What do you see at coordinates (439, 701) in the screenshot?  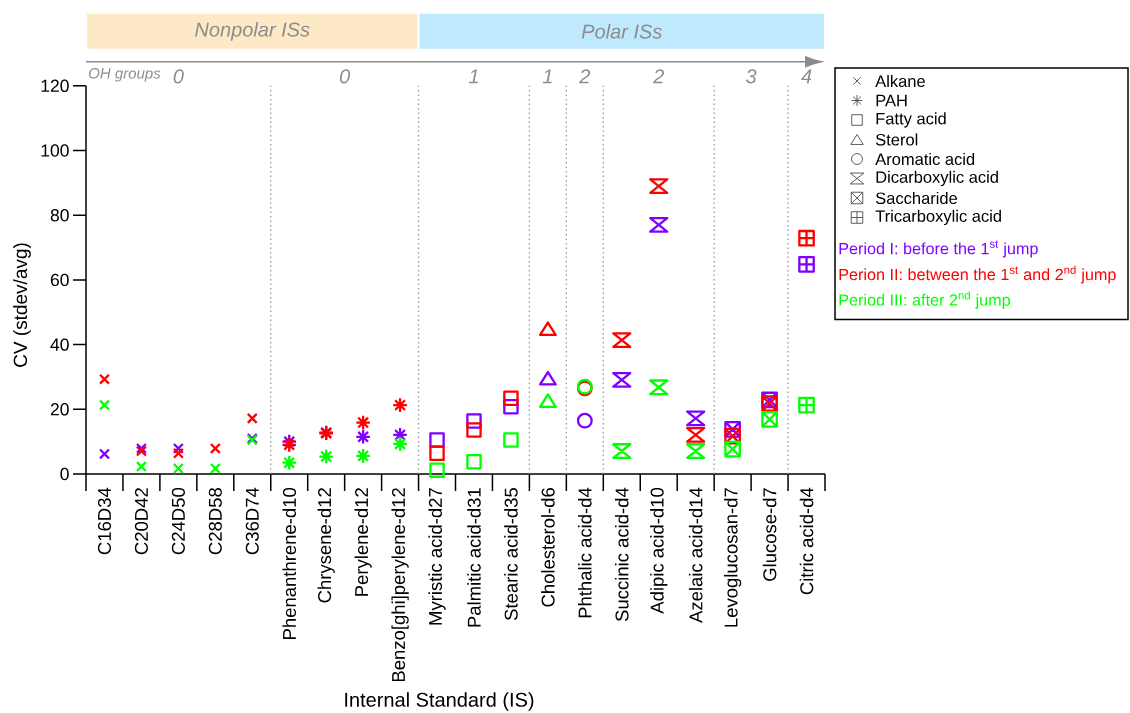 I see `x-axis-title: Internal Standard (IS)` at bounding box center [439, 701].